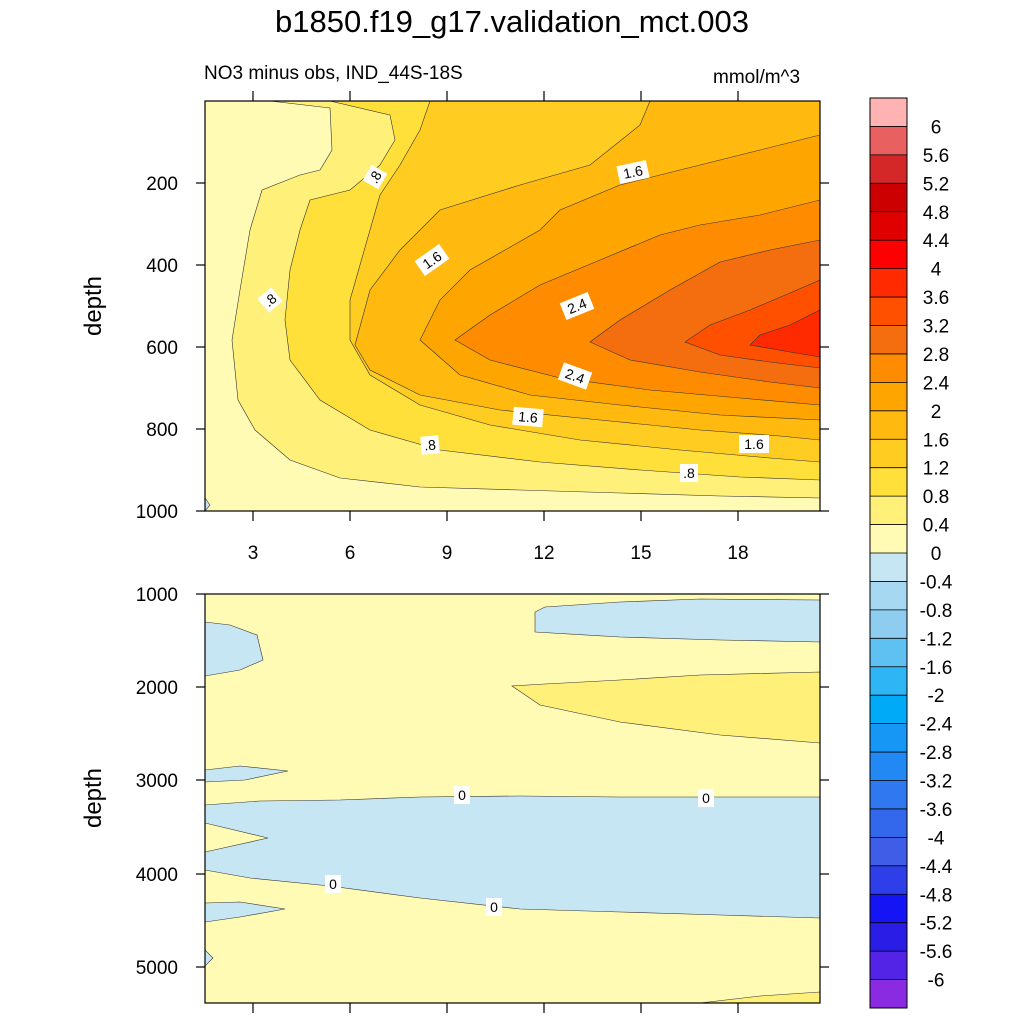 The image size is (1024, 1024). Describe the element at coordinates (234, 649) in the screenshot. I see `fill-neg-leftbump` at that location.